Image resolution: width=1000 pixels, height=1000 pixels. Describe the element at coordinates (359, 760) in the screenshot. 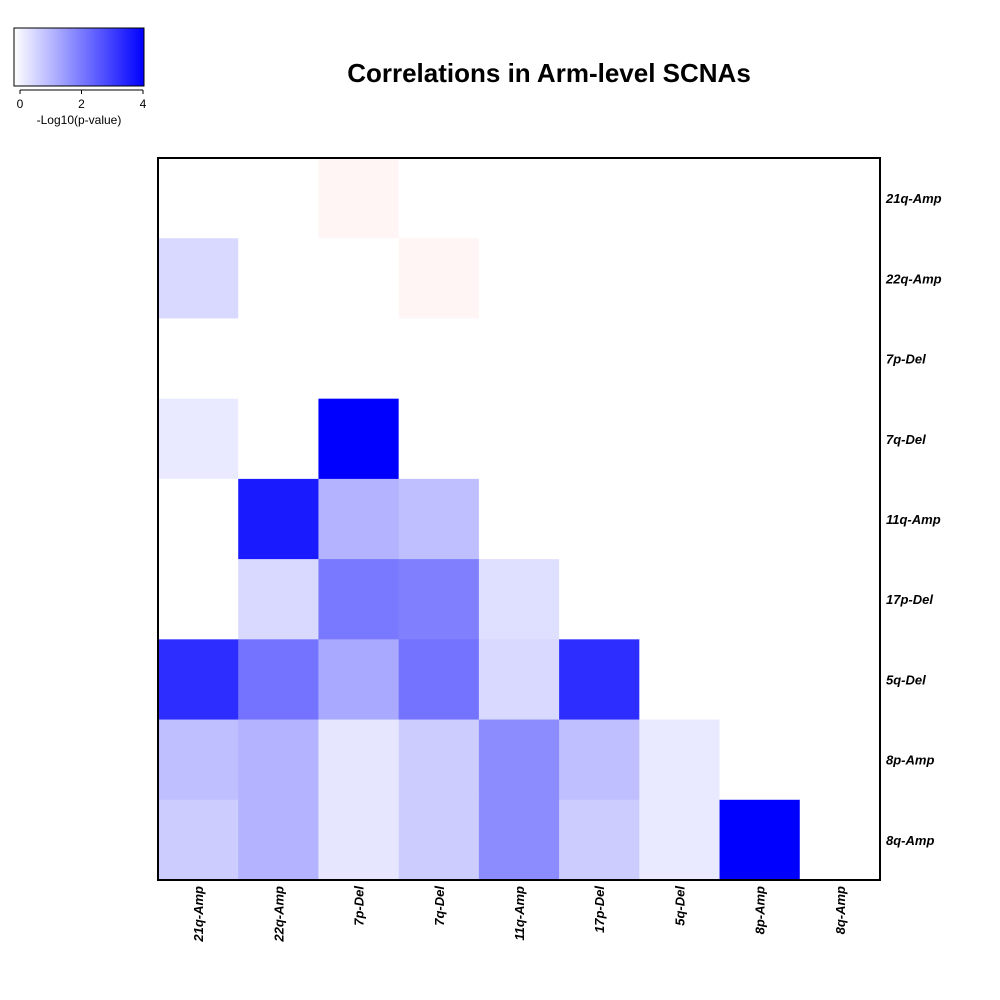

I see `heatmap-cell-8p-Amp-7p-Del` at that location.